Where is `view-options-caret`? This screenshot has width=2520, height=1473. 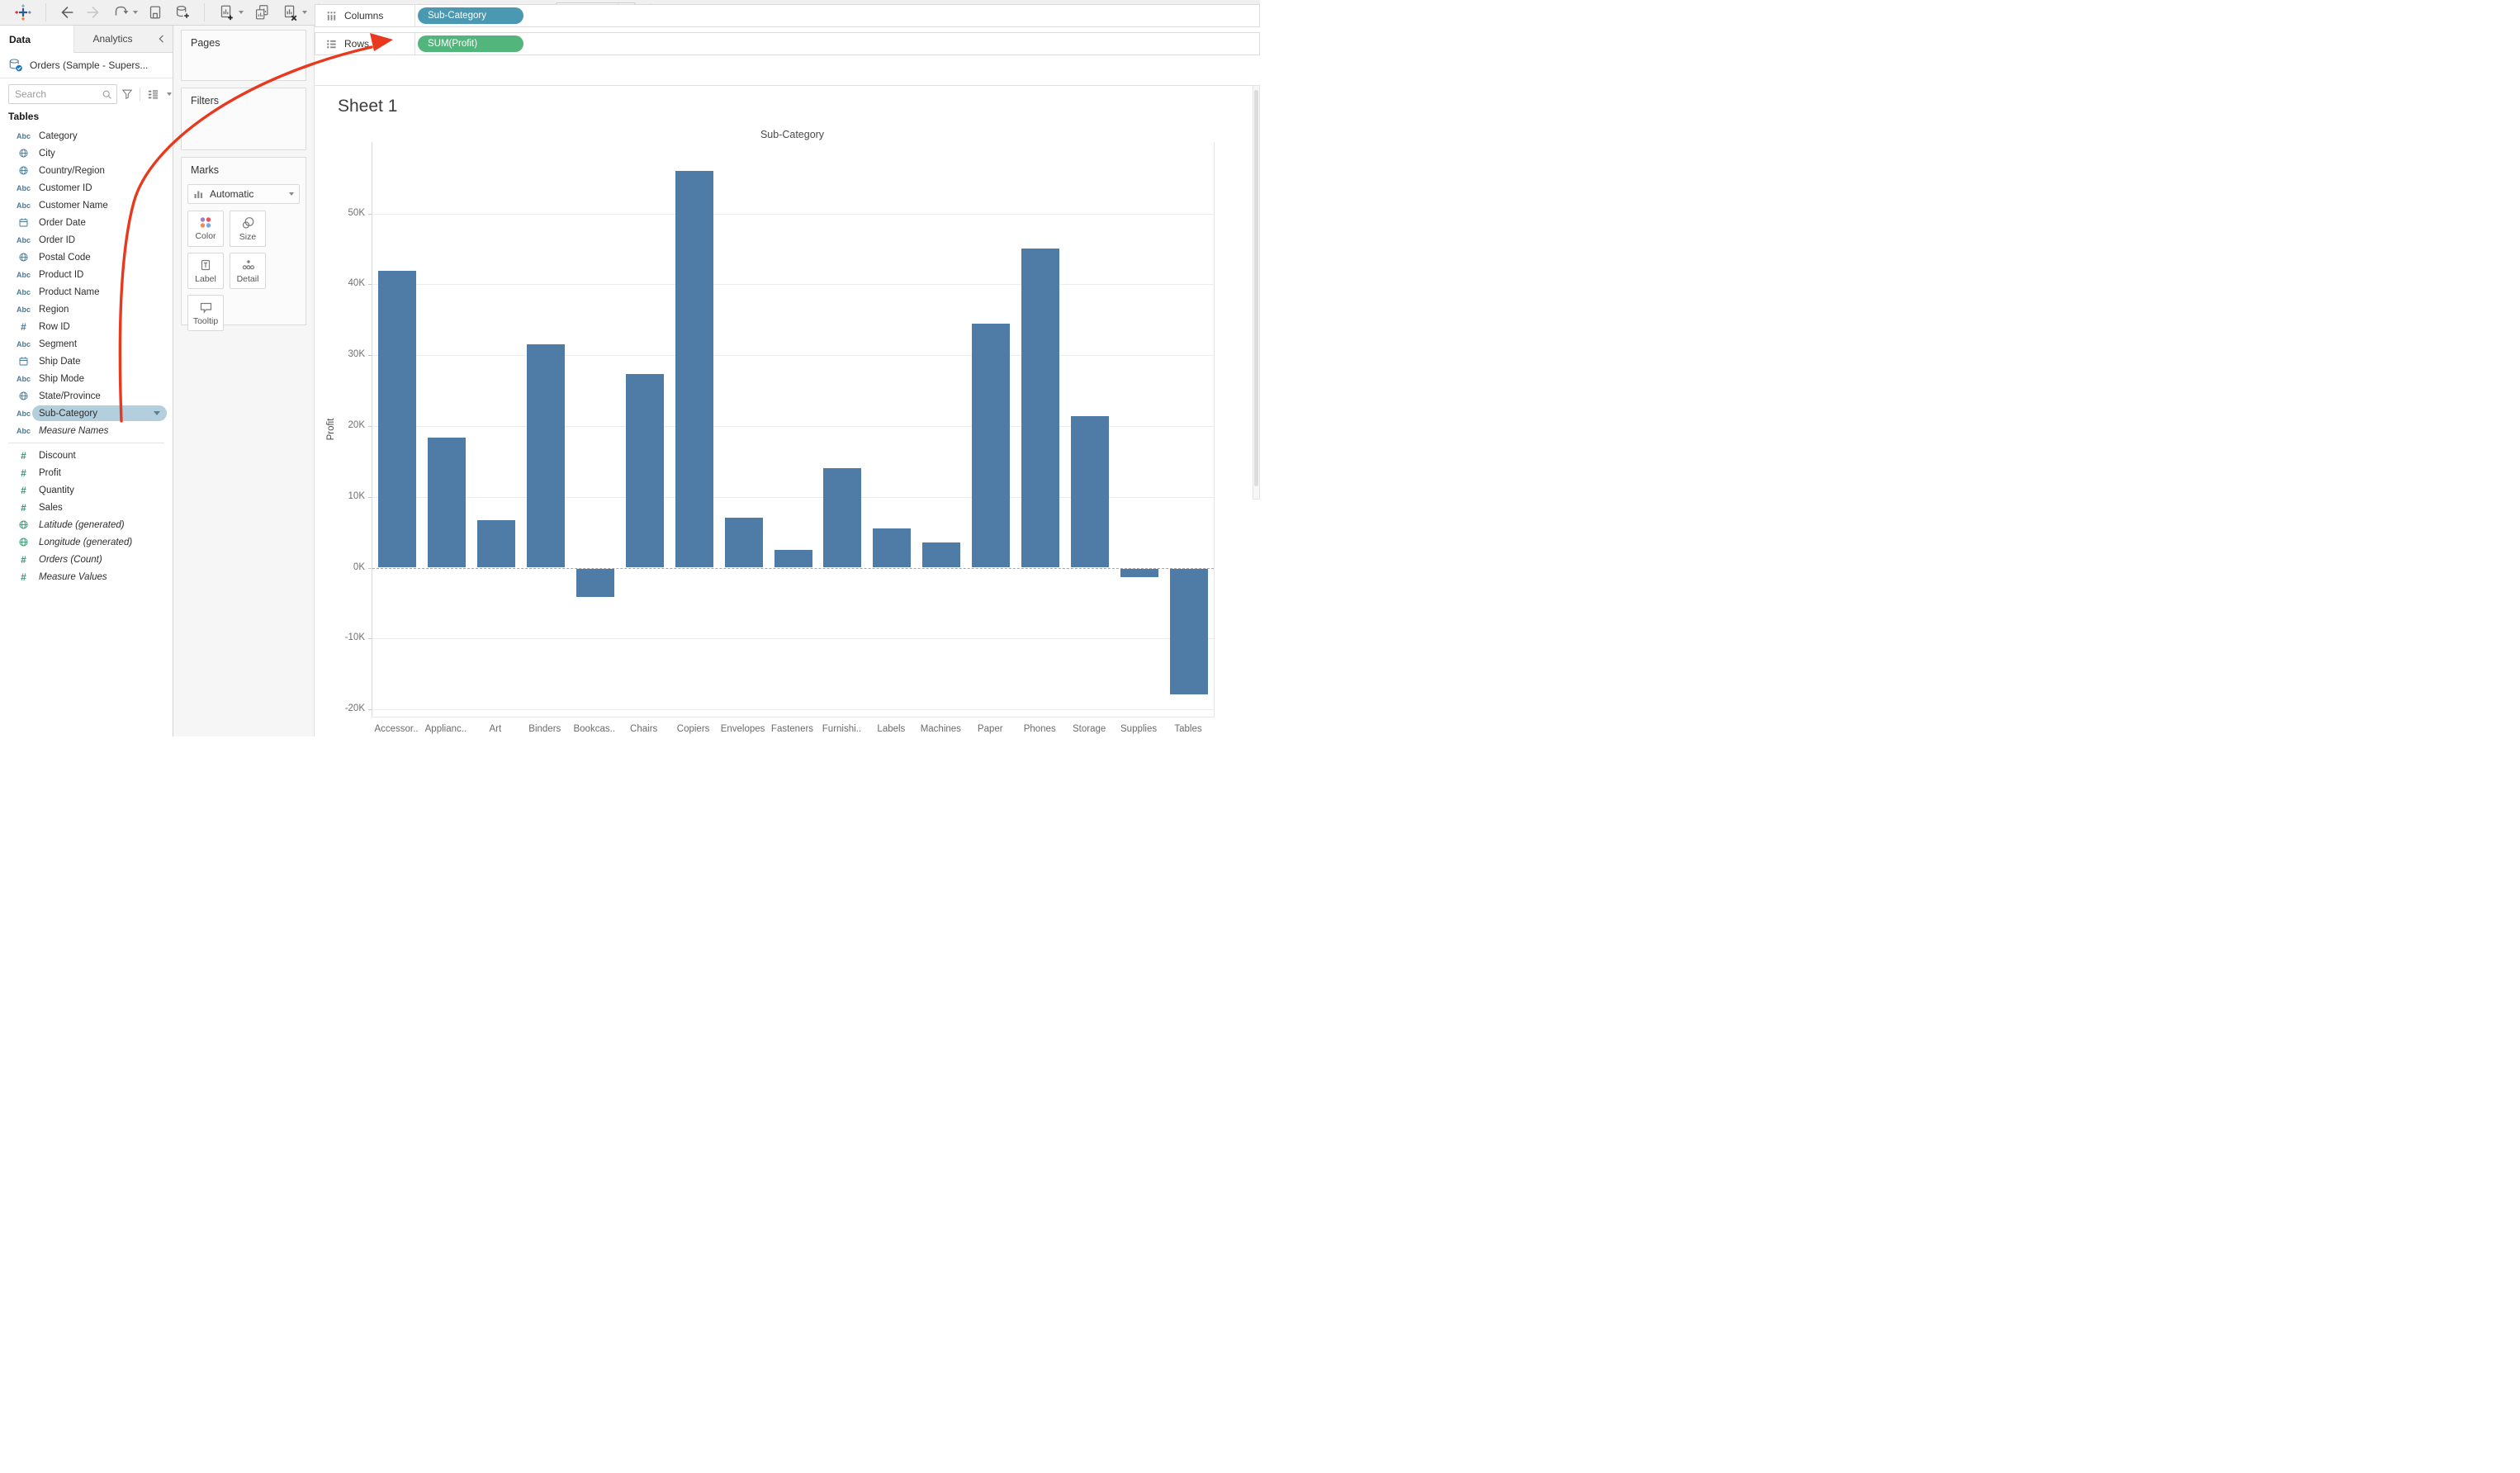 view-options-caret is located at coordinates (169, 94).